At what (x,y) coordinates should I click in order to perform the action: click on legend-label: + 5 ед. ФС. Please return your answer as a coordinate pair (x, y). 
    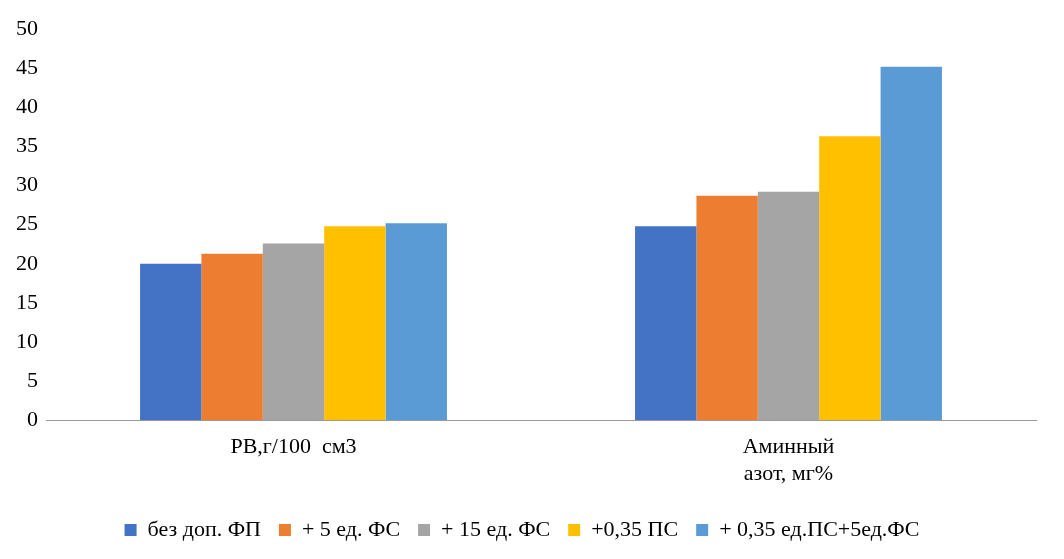
    Looking at the image, I should click on (351, 528).